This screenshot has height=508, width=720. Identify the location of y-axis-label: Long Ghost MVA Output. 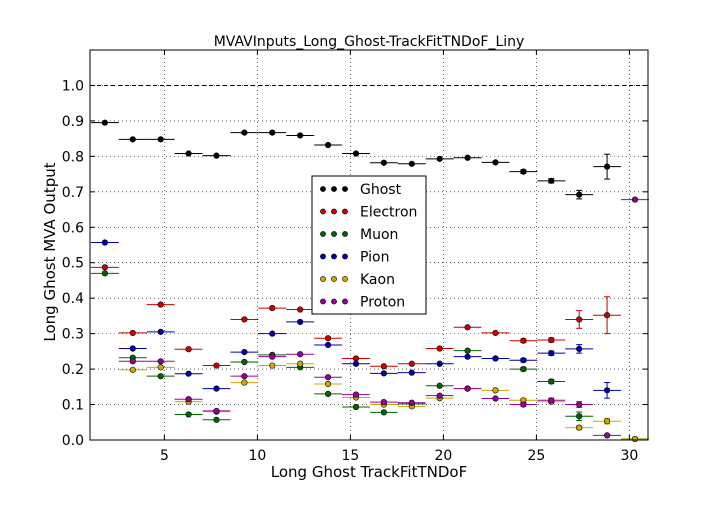
(50, 251).